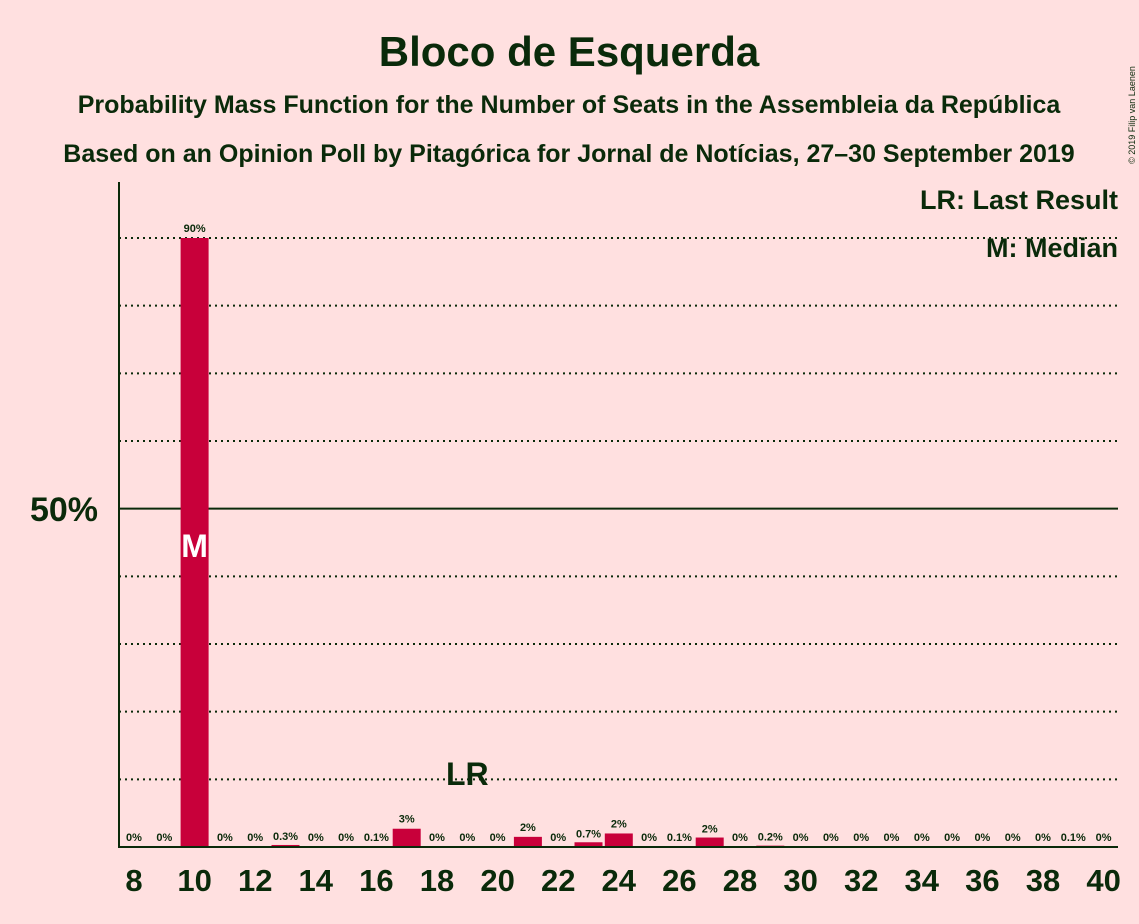  Describe the element at coordinates (558, 880) in the screenshot. I see `x-tick-label: 22` at that location.